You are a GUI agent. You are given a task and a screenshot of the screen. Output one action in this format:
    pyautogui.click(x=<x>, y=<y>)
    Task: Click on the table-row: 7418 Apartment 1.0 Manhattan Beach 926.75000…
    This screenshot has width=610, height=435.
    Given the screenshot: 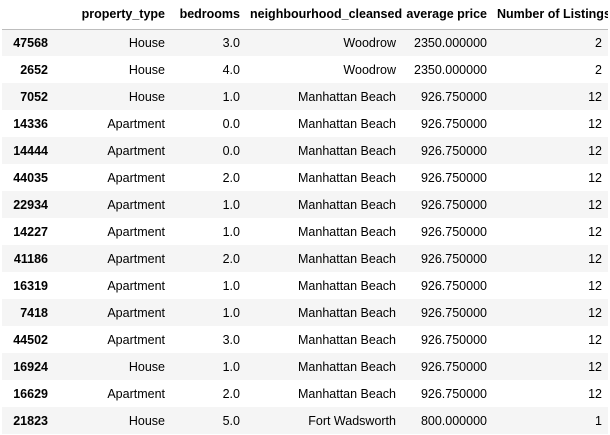 What is the action you would take?
    pyautogui.click(x=305, y=312)
    